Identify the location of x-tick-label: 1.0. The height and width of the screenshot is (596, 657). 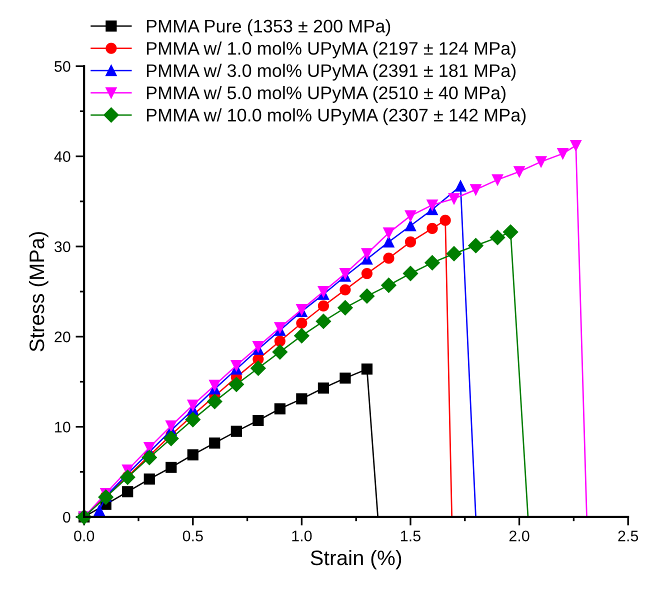
(302, 536).